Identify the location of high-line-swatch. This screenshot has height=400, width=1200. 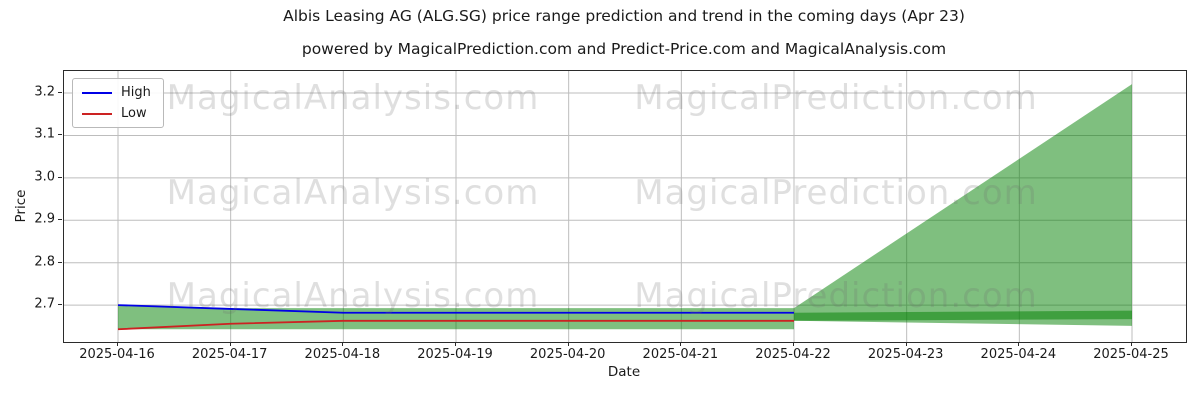
(97, 92).